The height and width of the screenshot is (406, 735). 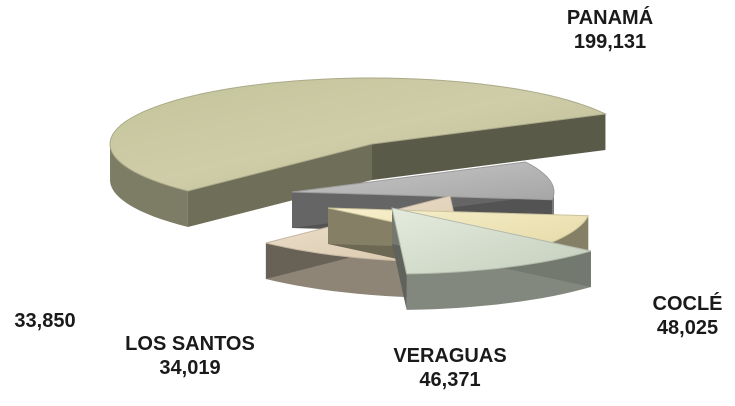 What do you see at coordinates (423, 181) in the screenshot?
I see `pie-slice-other-top` at bounding box center [423, 181].